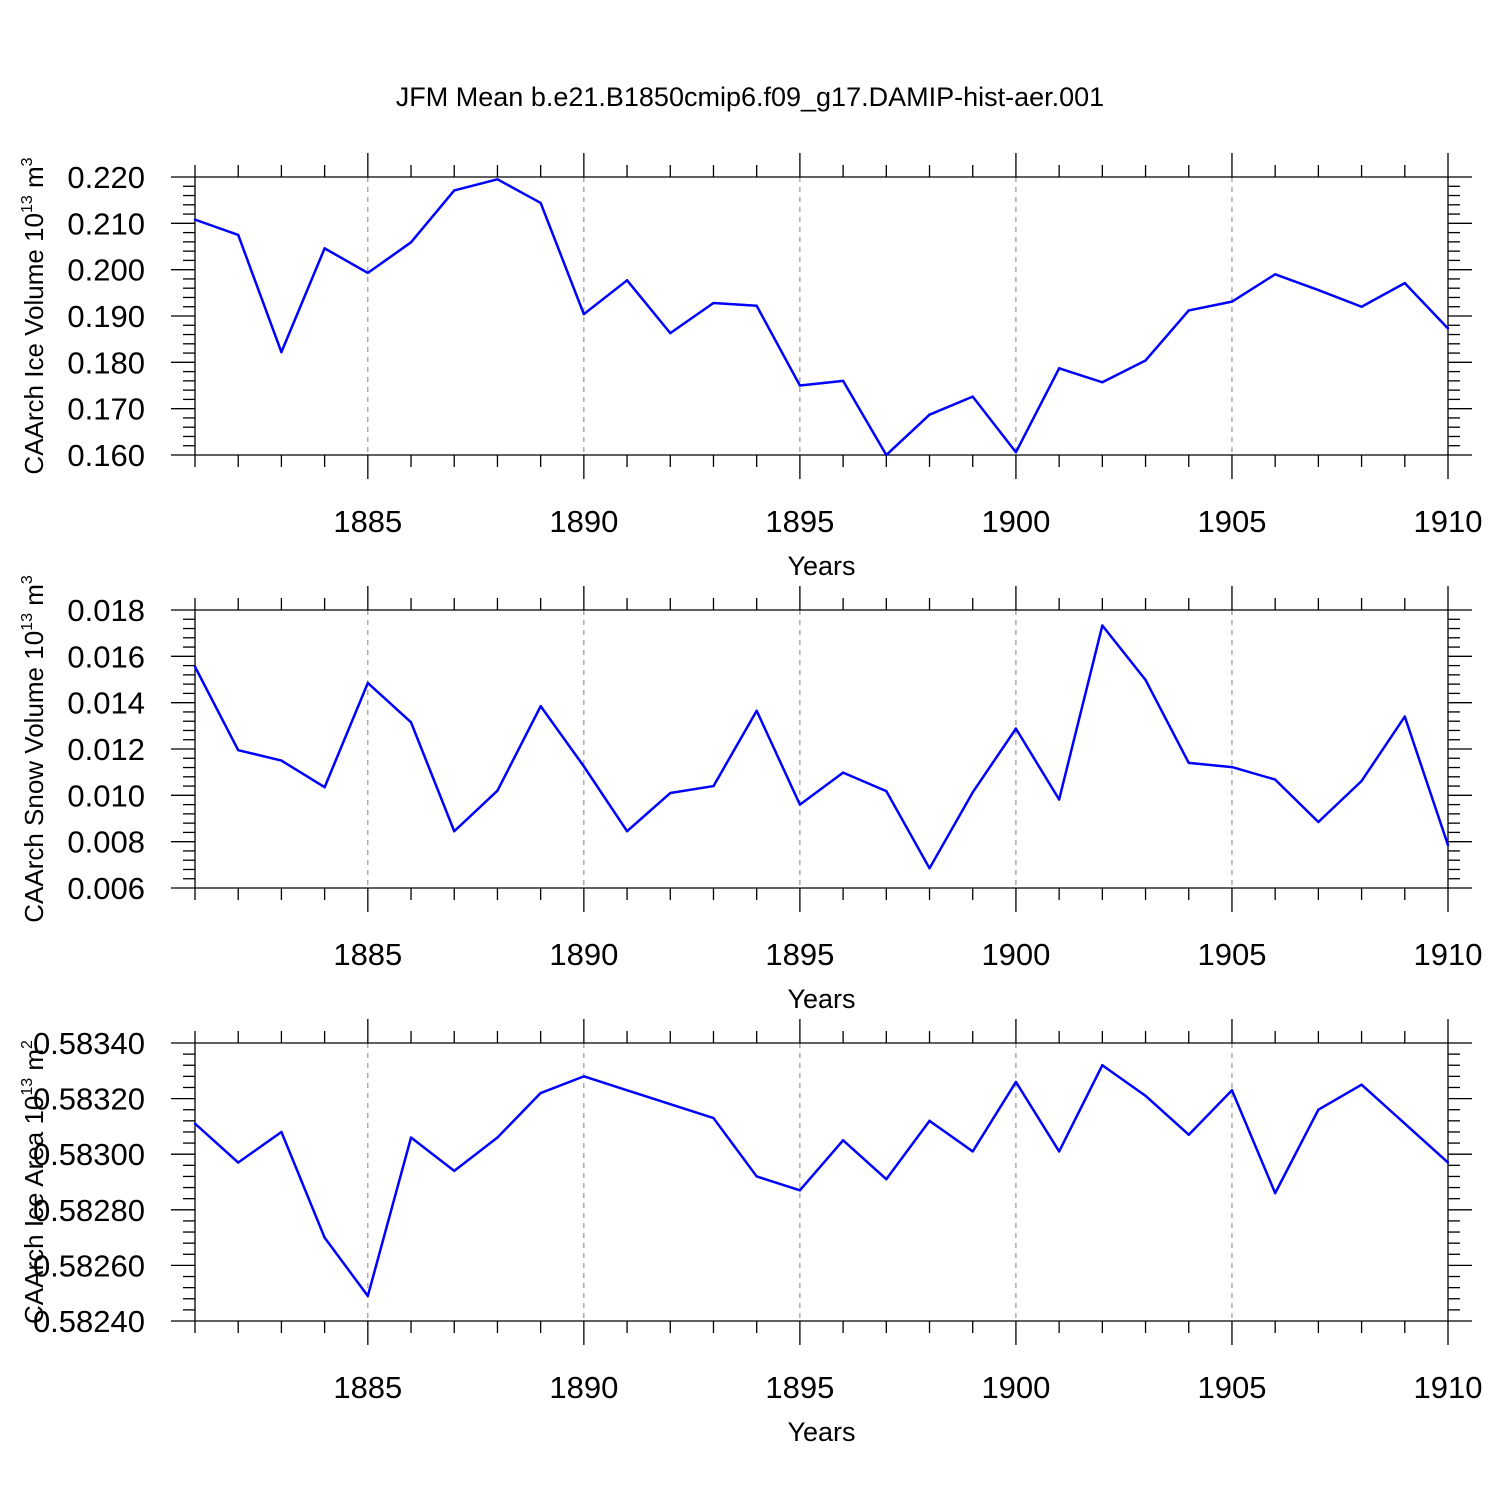 This screenshot has width=1500, height=1500. I want to click on y-tick-label: 0.220, so click(106, 177).